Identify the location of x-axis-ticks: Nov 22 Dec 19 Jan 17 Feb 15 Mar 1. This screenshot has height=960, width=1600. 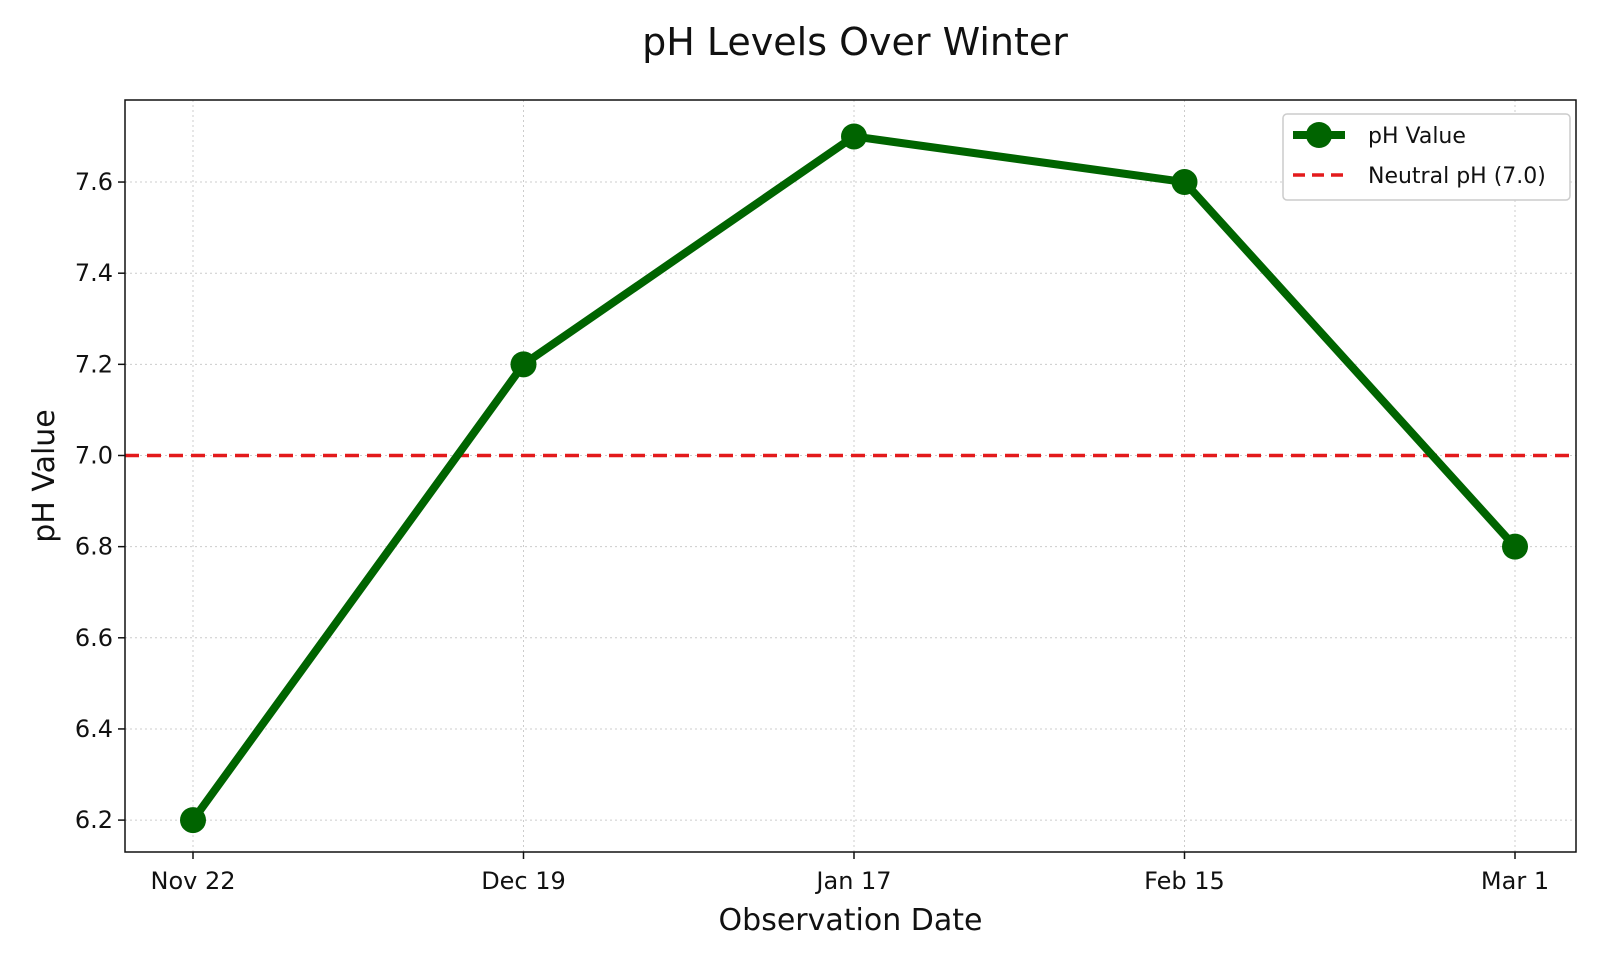
(849, 873).